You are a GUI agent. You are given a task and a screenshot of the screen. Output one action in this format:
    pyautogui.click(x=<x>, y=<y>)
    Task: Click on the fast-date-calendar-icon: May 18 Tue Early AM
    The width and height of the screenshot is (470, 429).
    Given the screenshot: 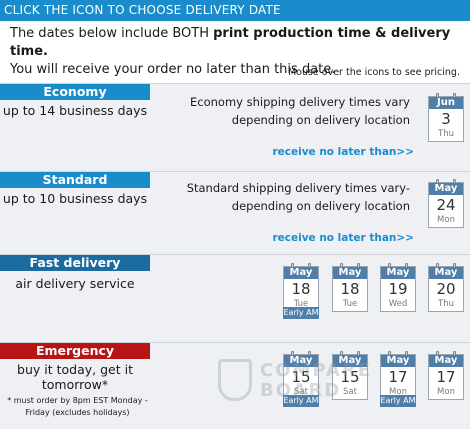 What is the action you would take?
    pyautogui.click(x=301, y=291)
    